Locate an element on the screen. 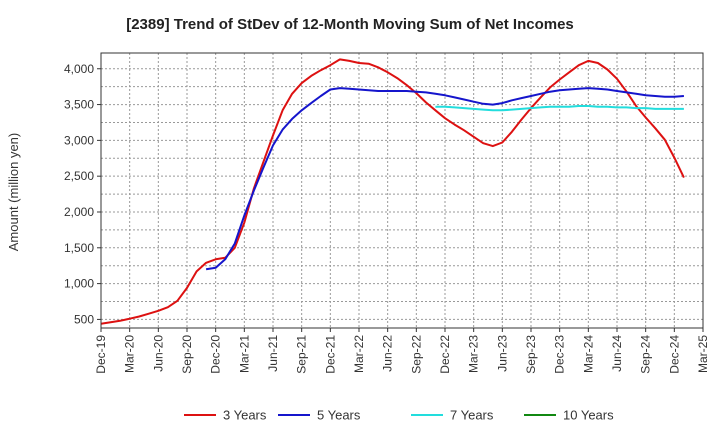 The height and width of the screenshot is (440, 720). x-tick-label: Dec-21 is located at coordinates (330, 354).